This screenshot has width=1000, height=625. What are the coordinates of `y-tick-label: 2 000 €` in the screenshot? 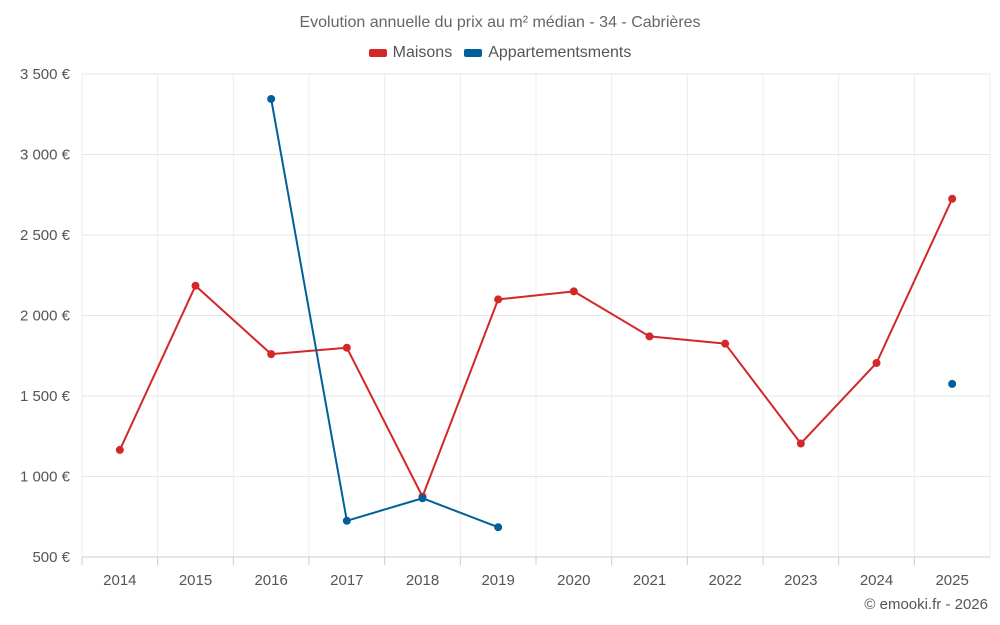 It's located at (45, 316).